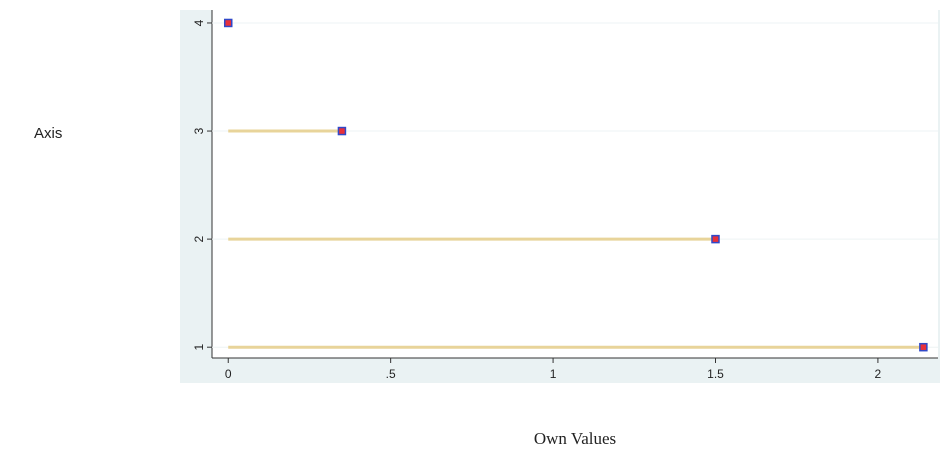 This screenshot has width=945, height=456. I want to click on y-tick-label: 3, so click(199, 130).